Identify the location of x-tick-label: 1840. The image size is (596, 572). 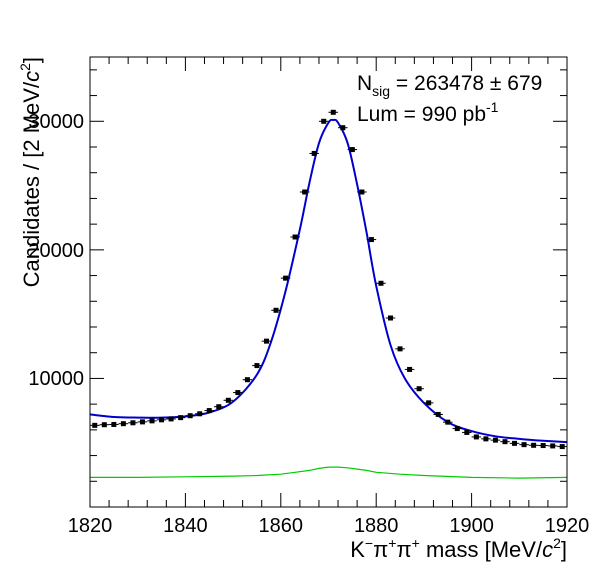
(185, 526).